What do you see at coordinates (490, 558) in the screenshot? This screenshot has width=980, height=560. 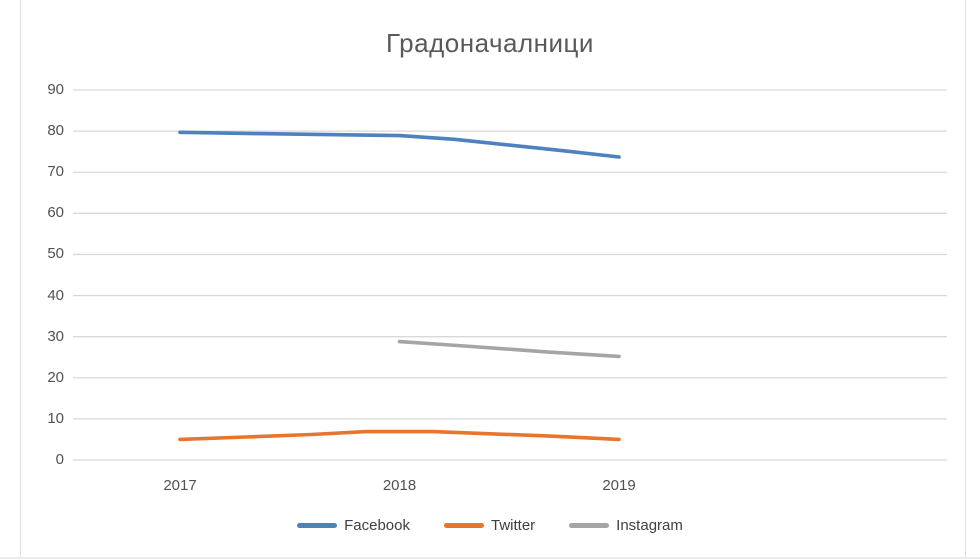 I see `image-border-bottom` at bounding box center [490, 558].